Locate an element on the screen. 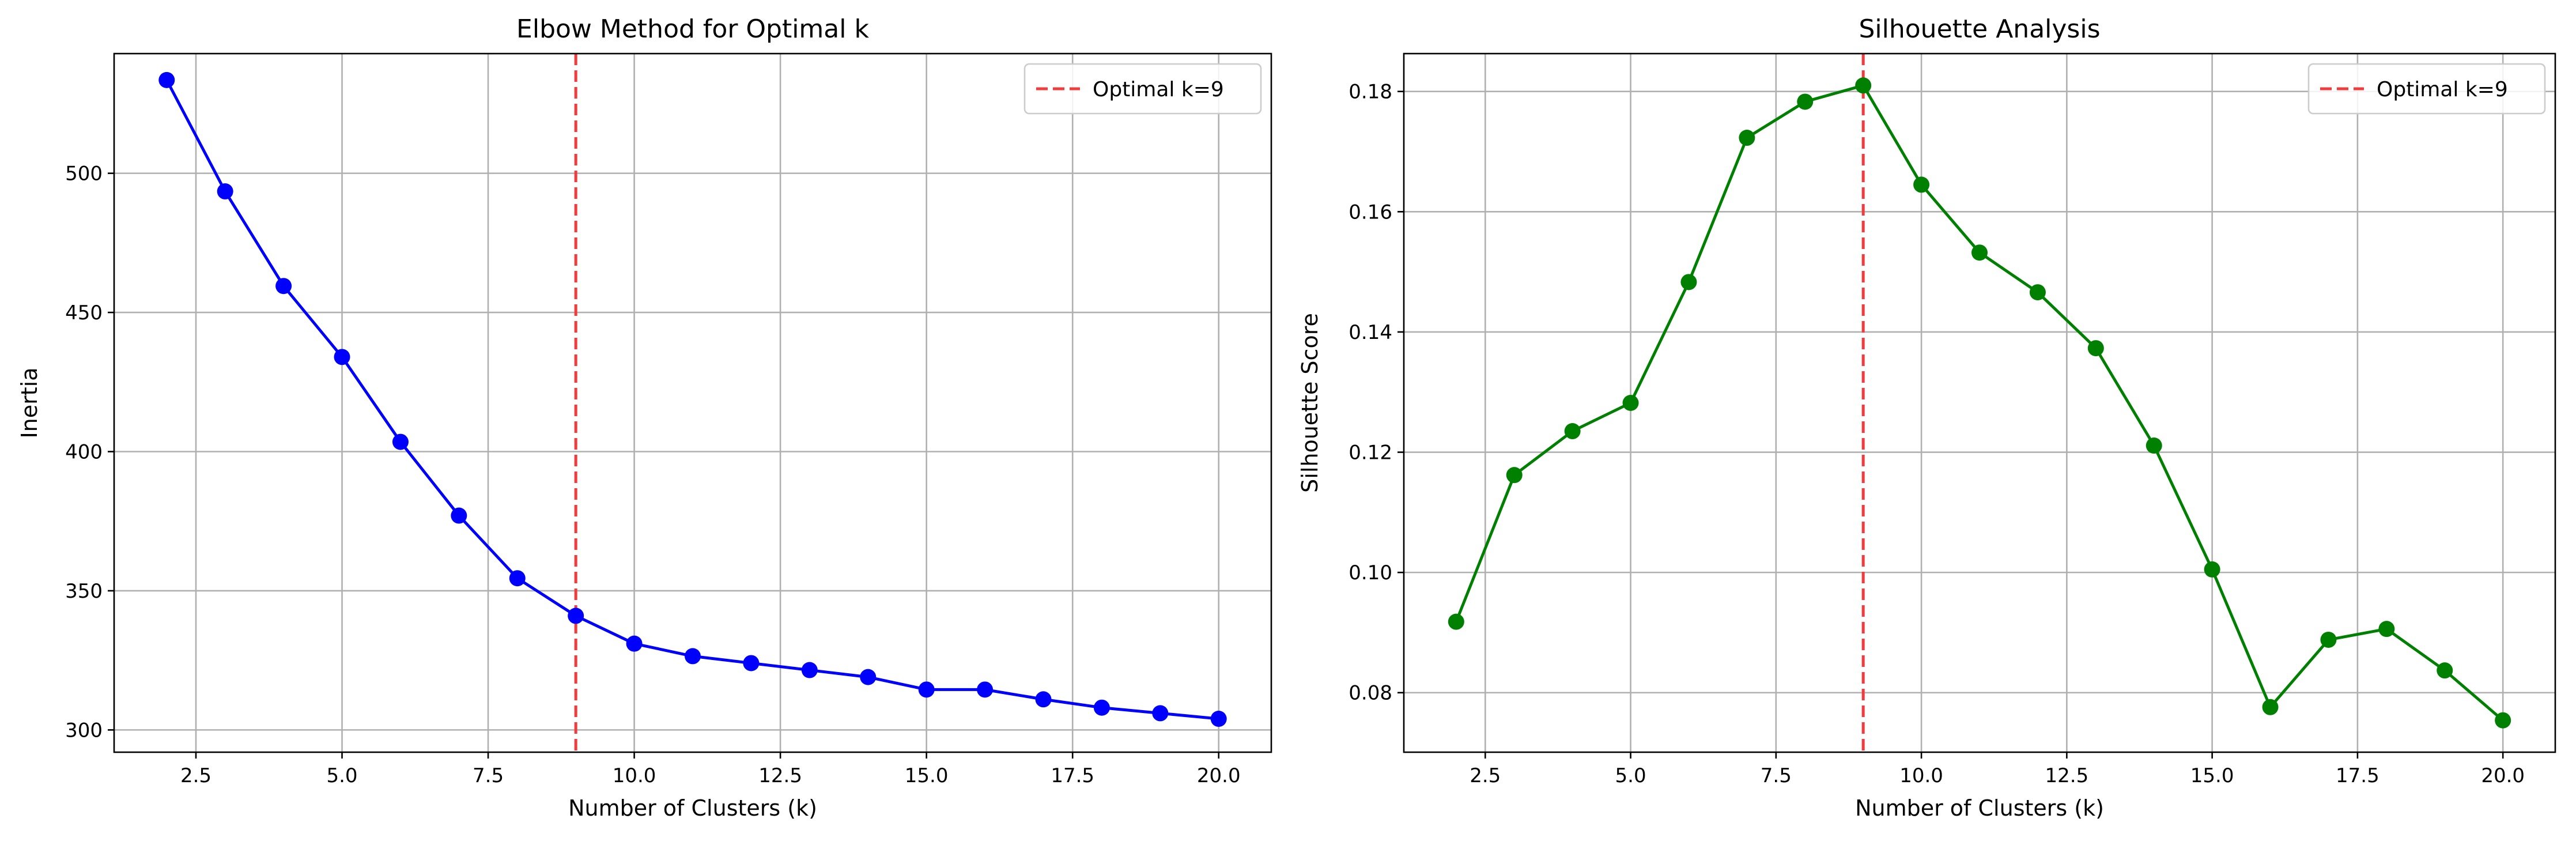 Image resolution: width=2576 pixels, height=845 pixels. silhouette-xtick-label-6: 17.5 is located at coordinates (2357, 775).